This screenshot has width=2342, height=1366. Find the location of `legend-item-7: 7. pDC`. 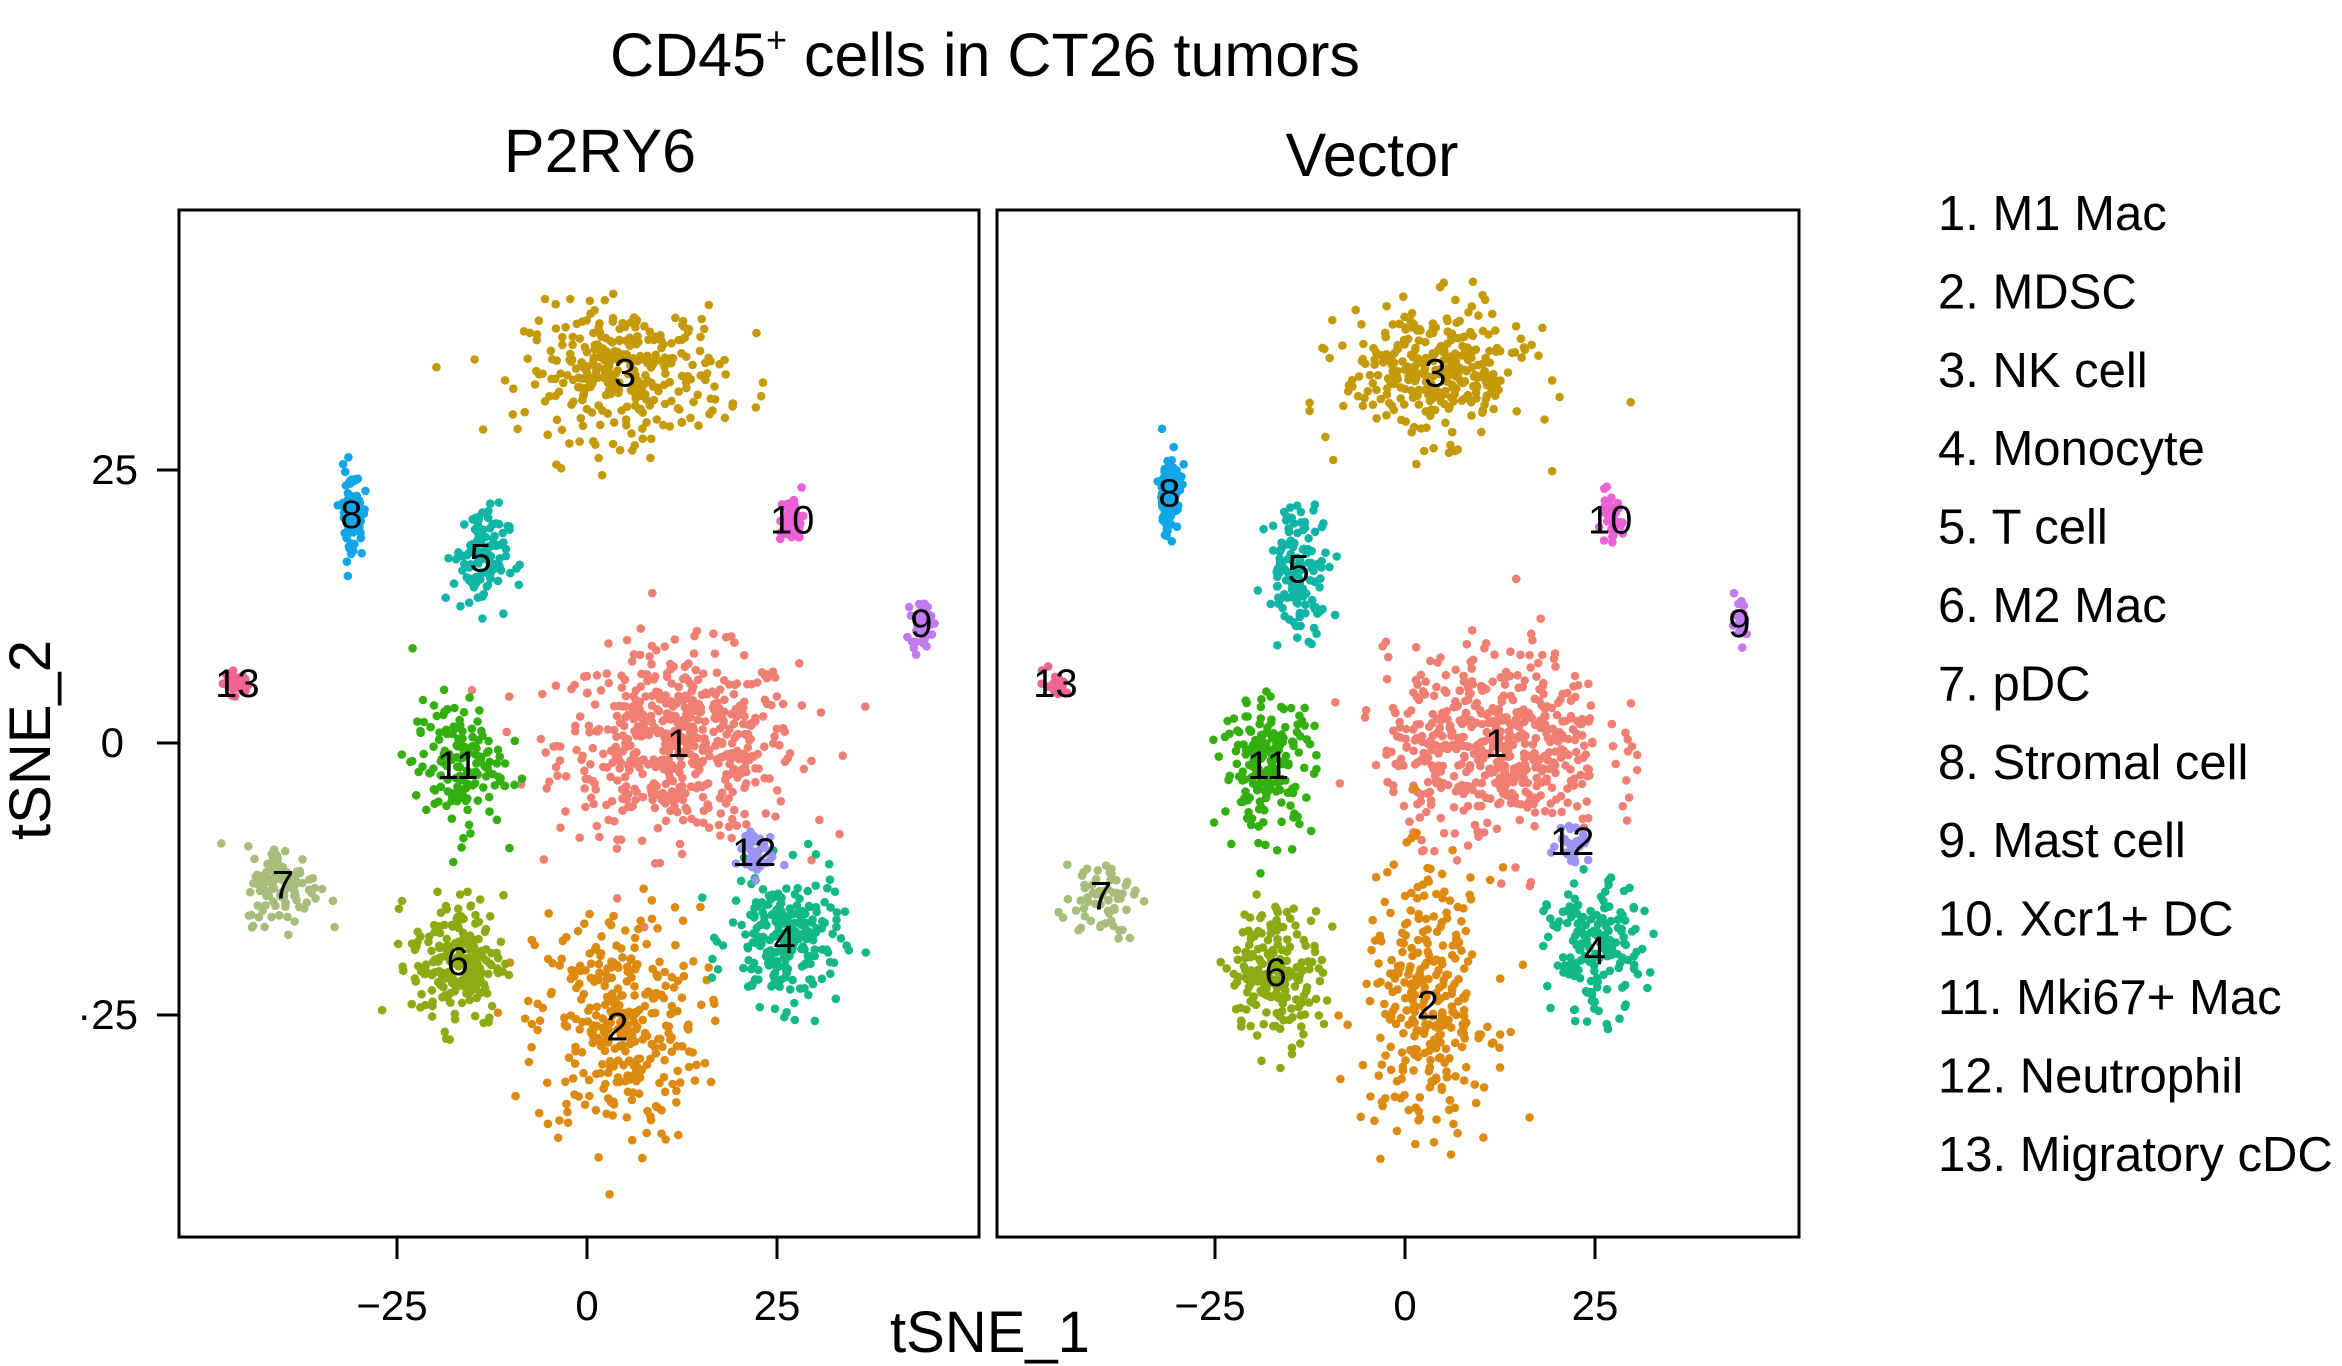

legend-item-7: 7. pDC is located at coordinates (2014, 684).